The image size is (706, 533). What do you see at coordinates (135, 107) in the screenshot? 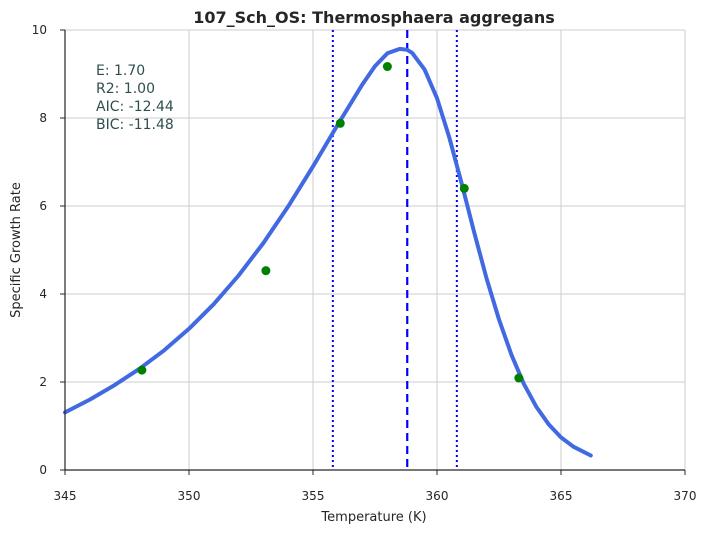
I see `stat-line: AIC: -12.44` at bounding box center [135, 107].